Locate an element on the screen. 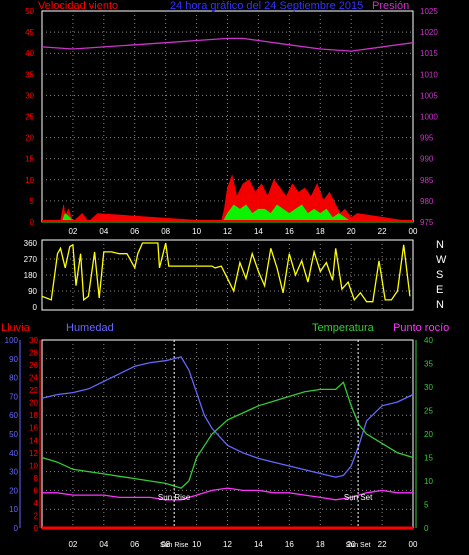  pressure-line is located at coordinates (227, 44).